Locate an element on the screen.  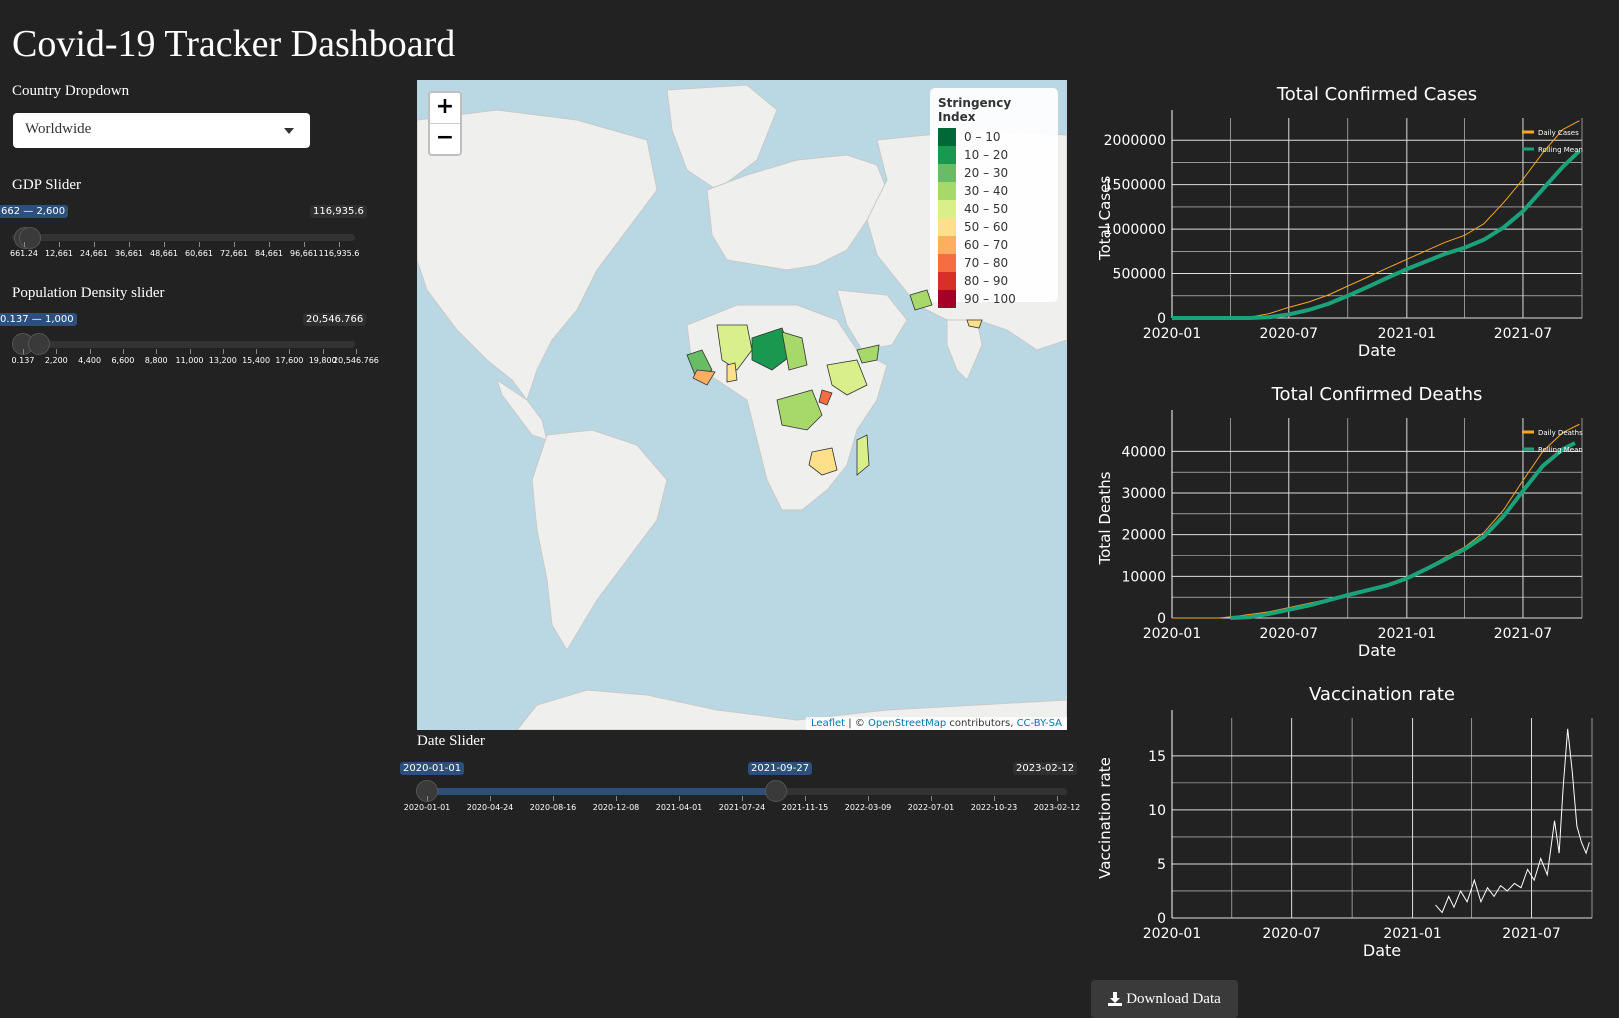
y-tick-label: 500000 is located at coordinates (1139, 275).